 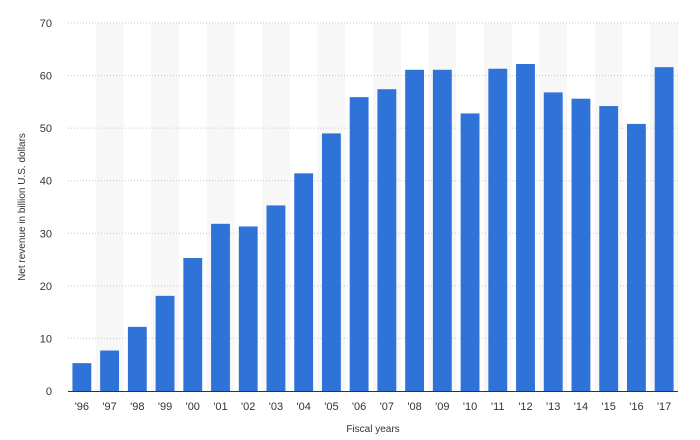 What do you see at coordinates (372, 429) in the screenshot?
I see `x-axis-title: Fiscal years` at bounding box center [372, 429].